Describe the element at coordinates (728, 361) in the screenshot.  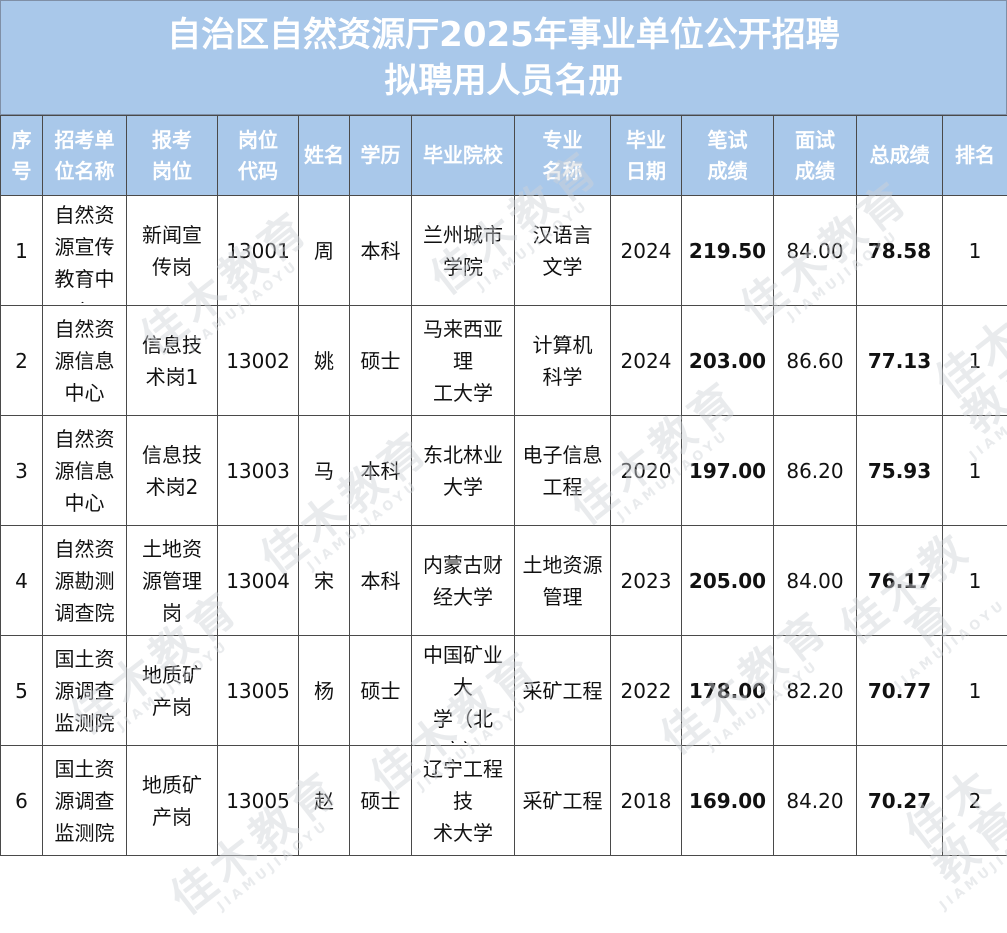
I see `cell-written-score: 203.00` at that location.